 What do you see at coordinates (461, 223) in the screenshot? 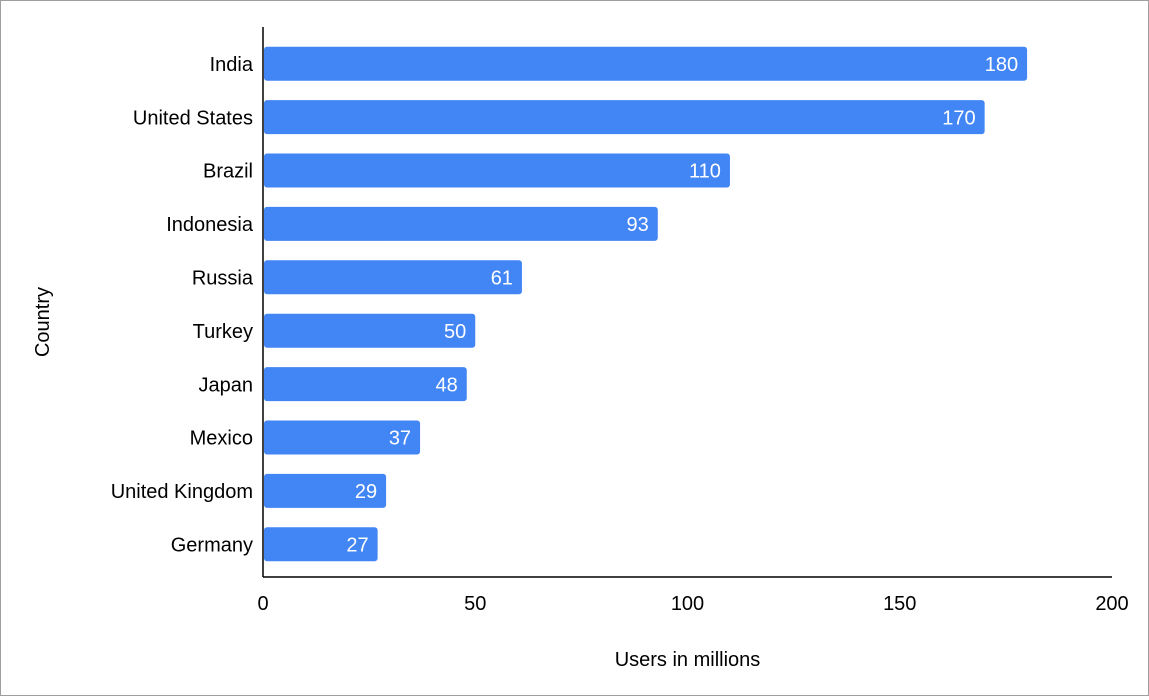
I see `bar-indonesia` at bounding box center [461, 223].